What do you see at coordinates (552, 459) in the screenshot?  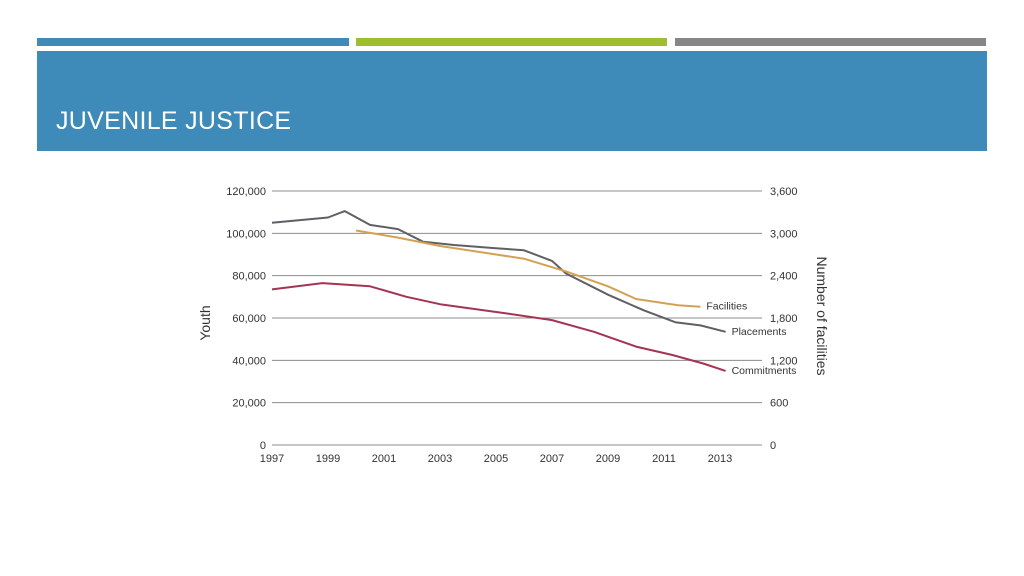 I see `x-tick-label: 2007` at bounding box center [552, 459].